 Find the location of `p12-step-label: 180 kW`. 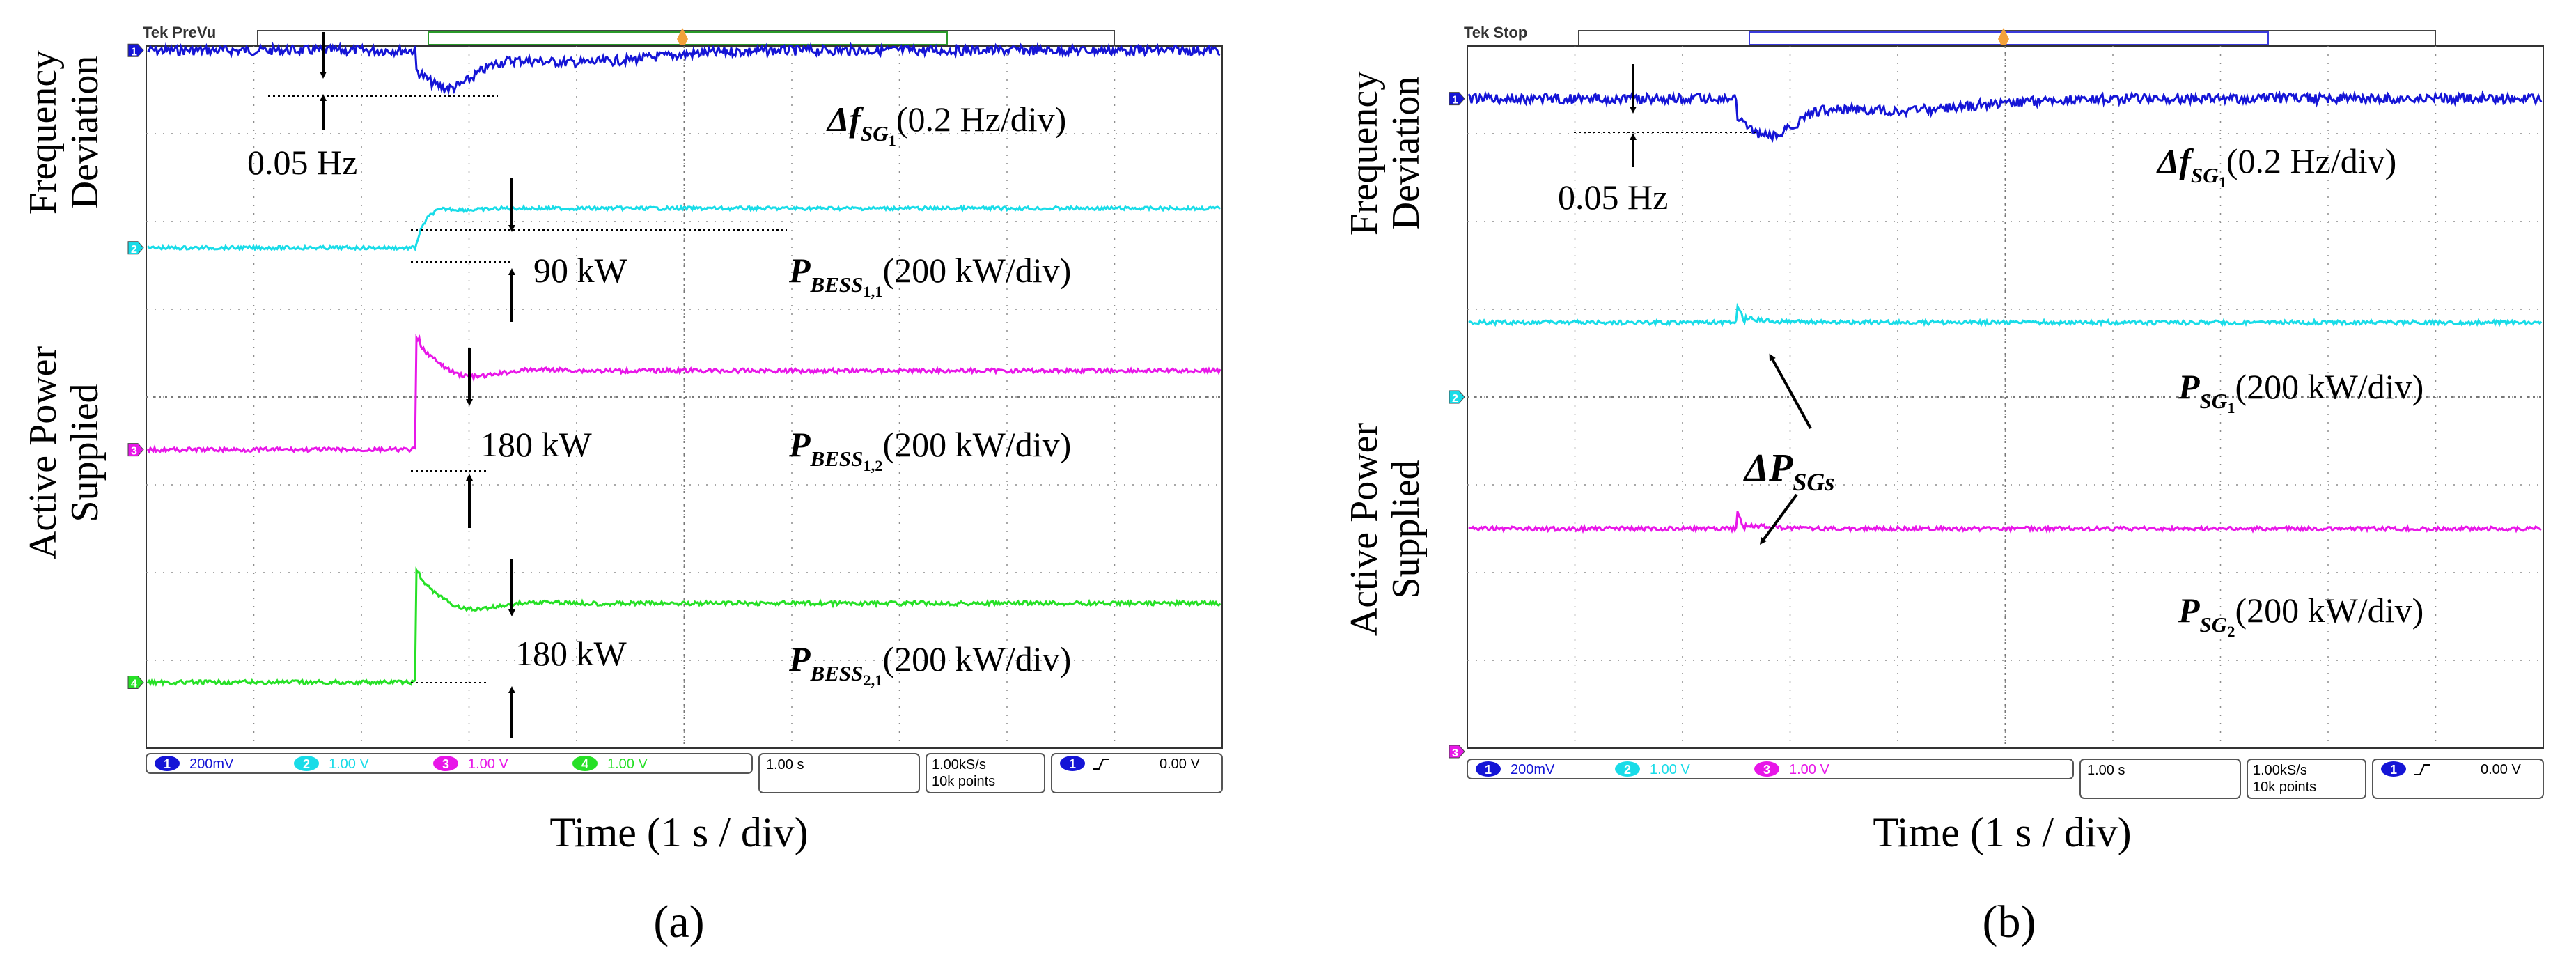

p12-step-label: 180 kW is located at coordinates (537, 444).